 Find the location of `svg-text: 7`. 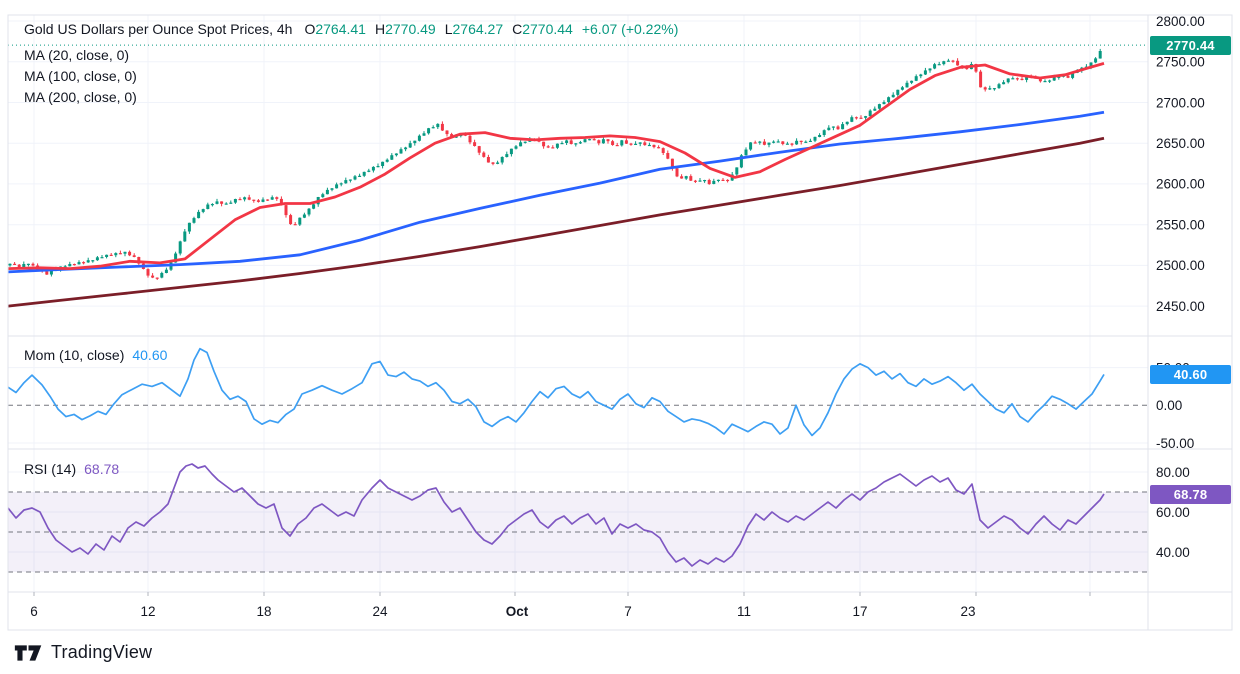

svg-text: 7 is located at coordinates (628, 611).